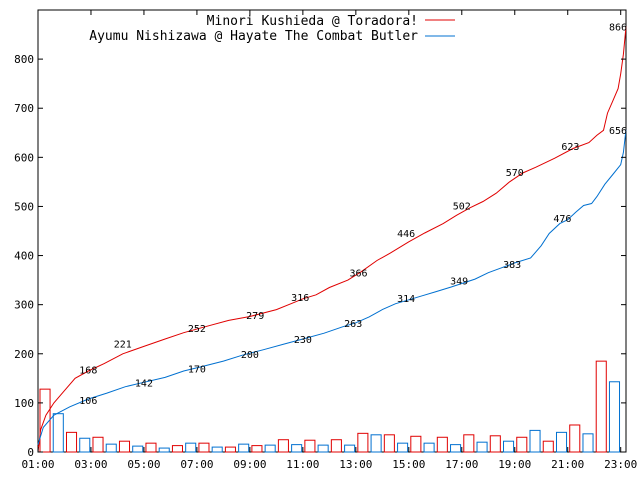 The height and width of the screenshot is (480, 640). Describe the element at coordinates (143, 464) in the screenshot. I see `x-tick-label-2: 05:00` at that location.